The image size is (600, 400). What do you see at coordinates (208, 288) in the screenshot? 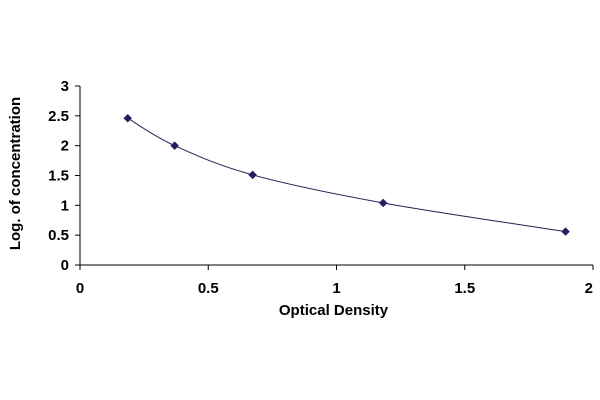
I see `x-tick-label: 0.5` at bounding box center [208, 288].